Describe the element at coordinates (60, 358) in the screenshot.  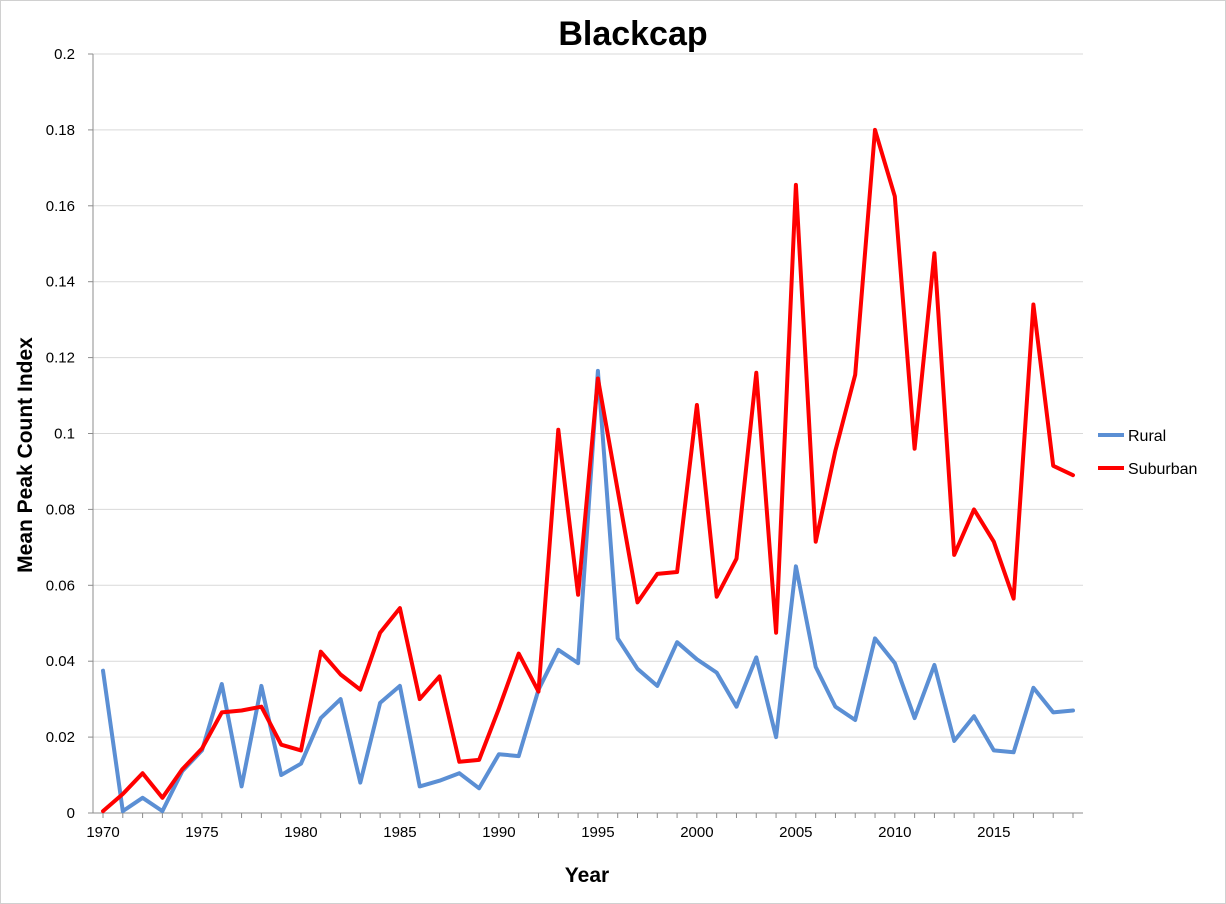
I see `y-tick-label: 0.12` at that location.